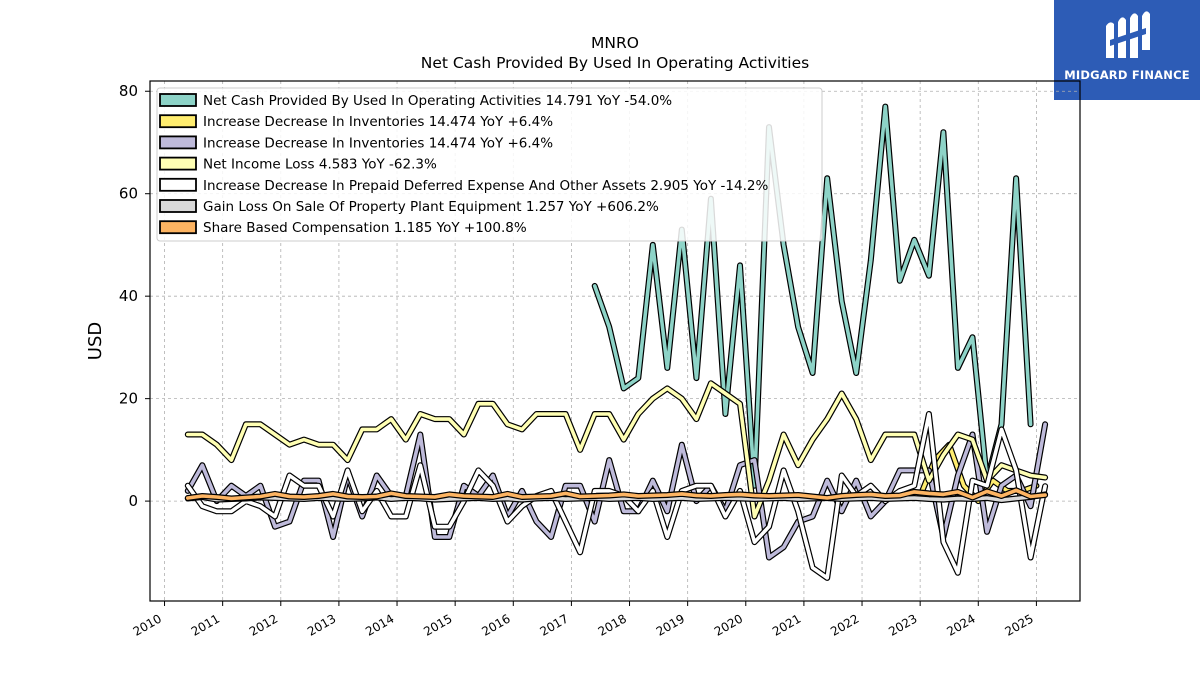  What do you see at coordinates (615, 43) in the screenshot?
I see `chart-title: MNRO` at bounding box center [615, 43].